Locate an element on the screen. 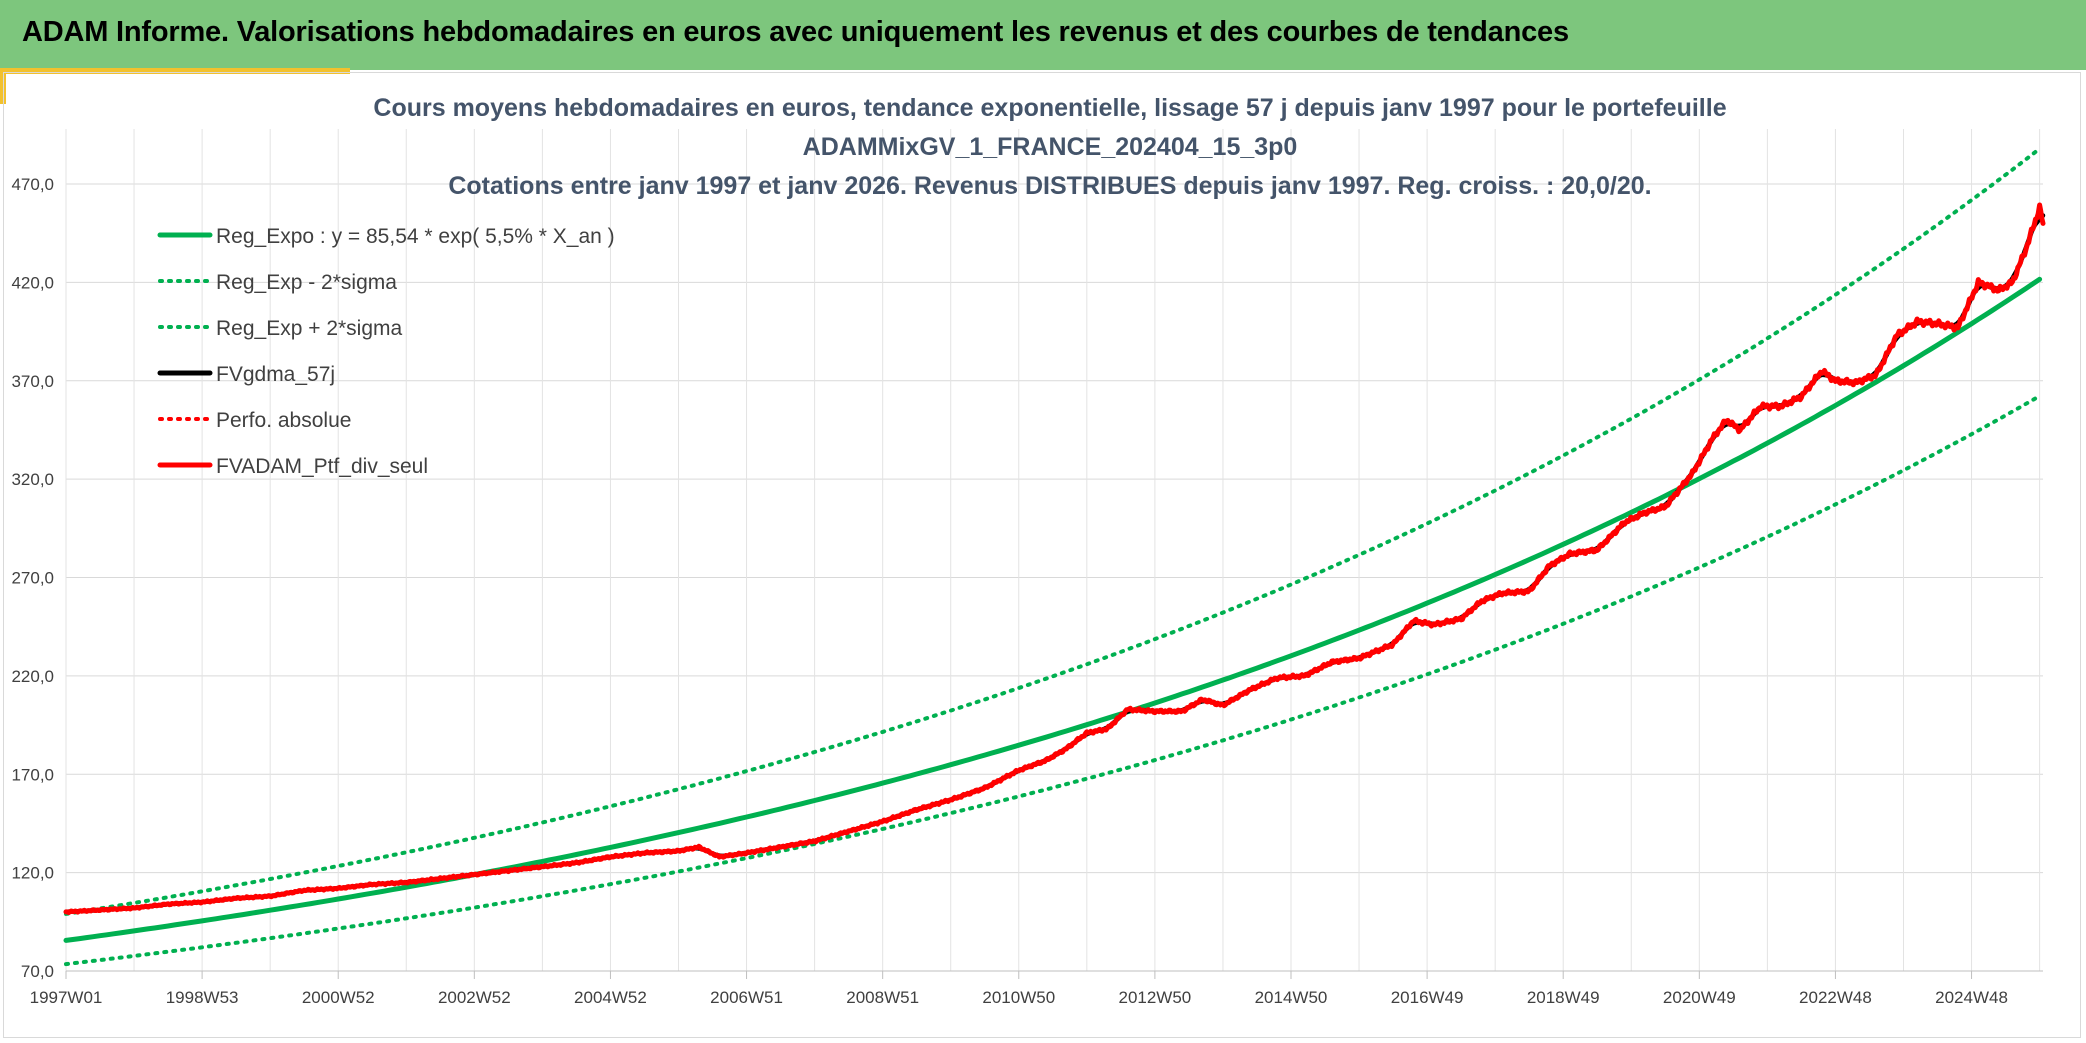 The image size is (2086, 1043). chart-title-line-2: ADAMMixGV_1_FRANCE_202404_15_3p0 is located at coordinates (1050, 147).